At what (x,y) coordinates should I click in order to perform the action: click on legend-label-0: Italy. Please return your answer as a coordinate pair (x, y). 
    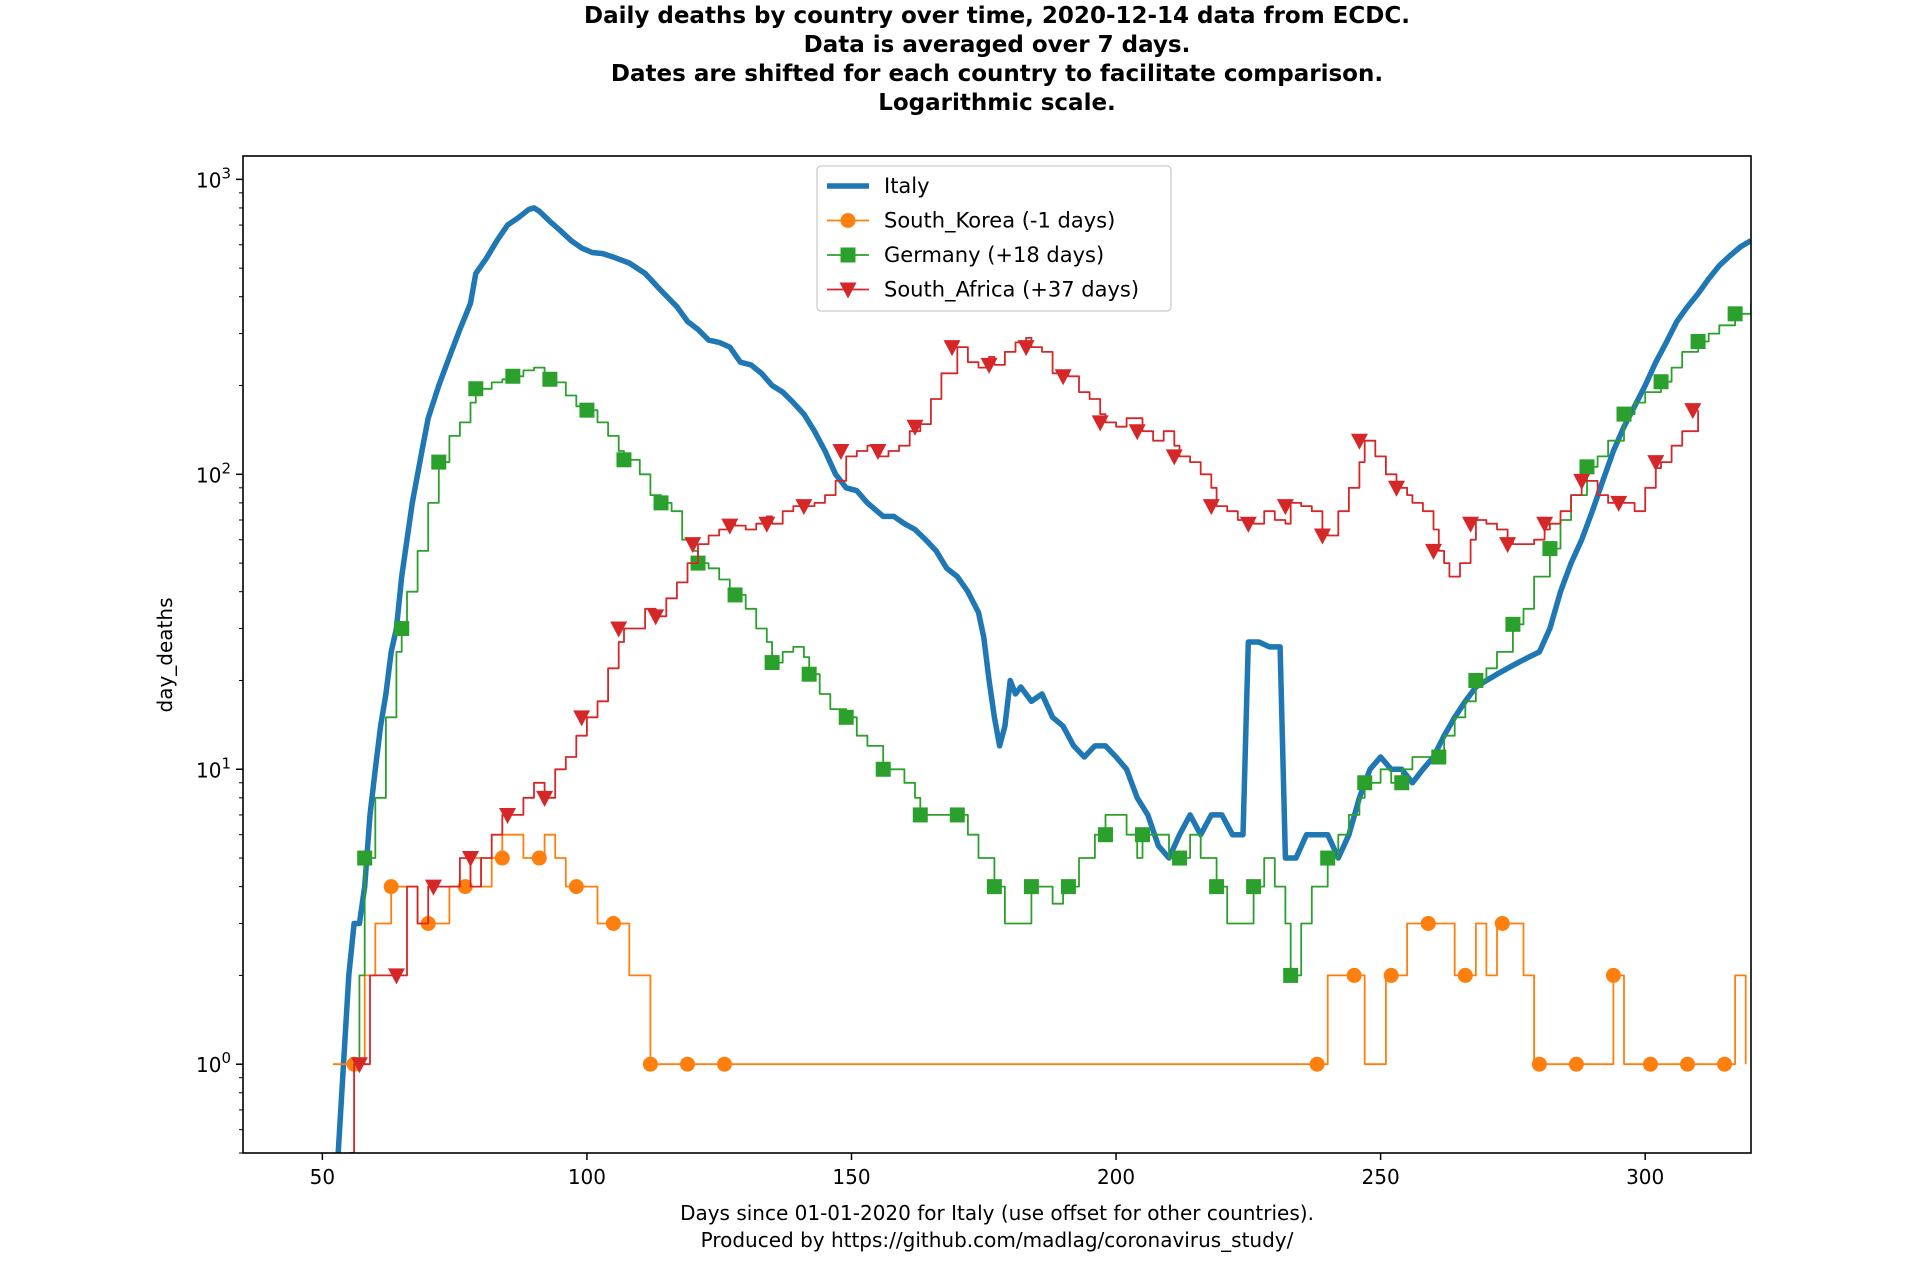
    Looking at the image, I should click on (907, 186).